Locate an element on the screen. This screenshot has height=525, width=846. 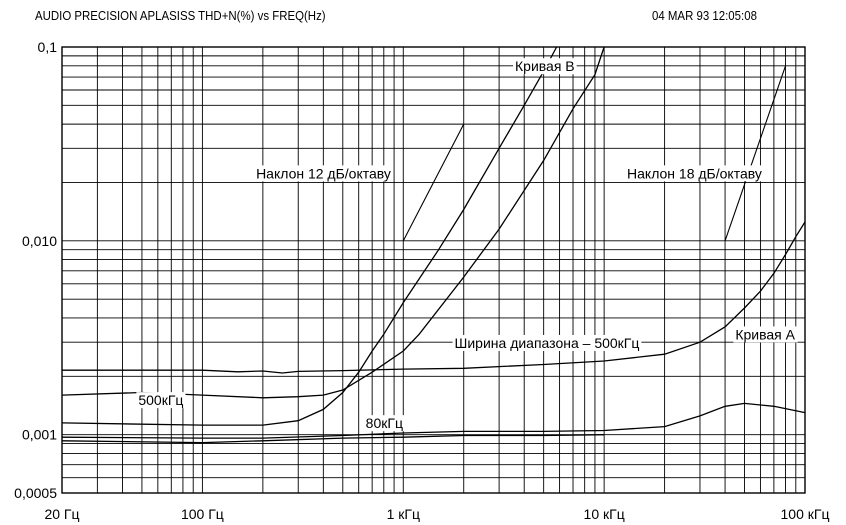
annotation: Ширина диапазона – 500кГц is located at coordinates (547, 342).